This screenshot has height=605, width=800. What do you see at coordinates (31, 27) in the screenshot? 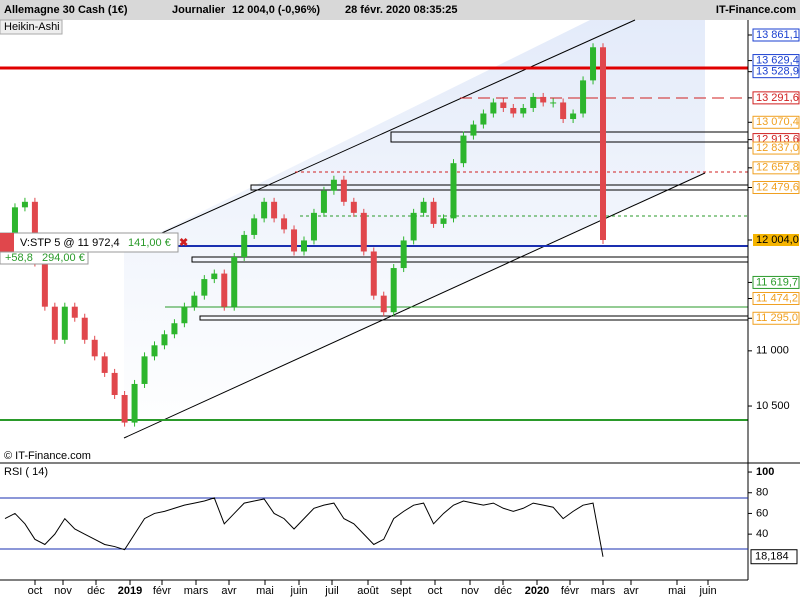
I see `style-label-box` at bounding box center [31, 27].